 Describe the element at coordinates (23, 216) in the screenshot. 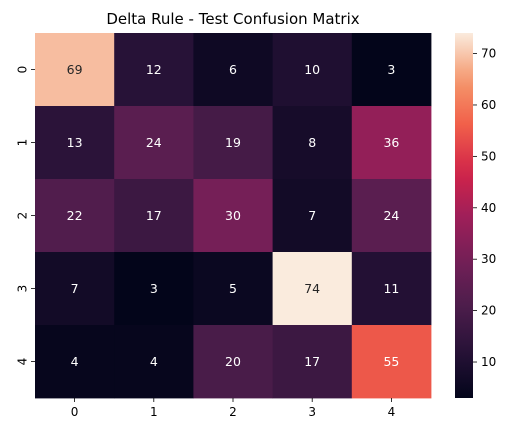

I see `y-tick-label: 2` at that location.